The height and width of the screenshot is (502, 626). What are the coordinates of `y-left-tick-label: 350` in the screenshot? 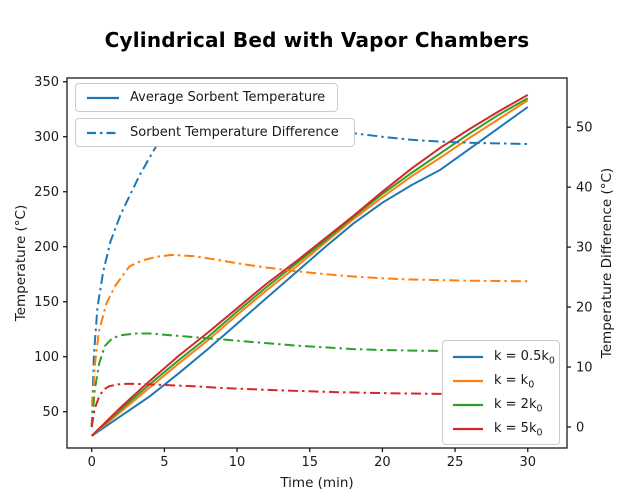 It's located at (46, 82).